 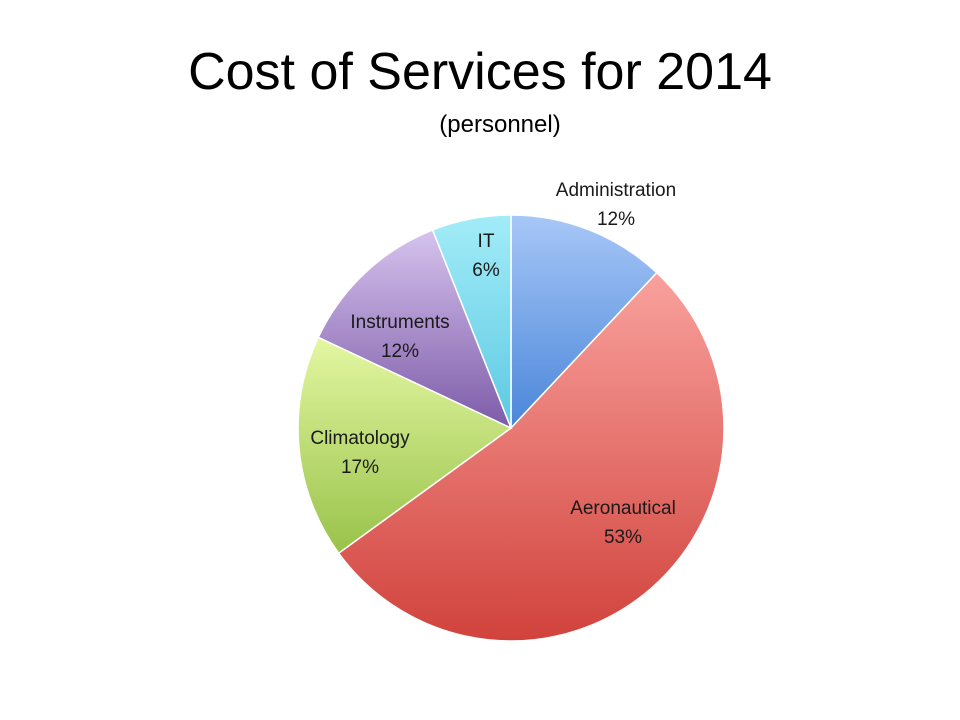 I want to click on slice-label-it: IT 6%, so click(x=486, y=256).